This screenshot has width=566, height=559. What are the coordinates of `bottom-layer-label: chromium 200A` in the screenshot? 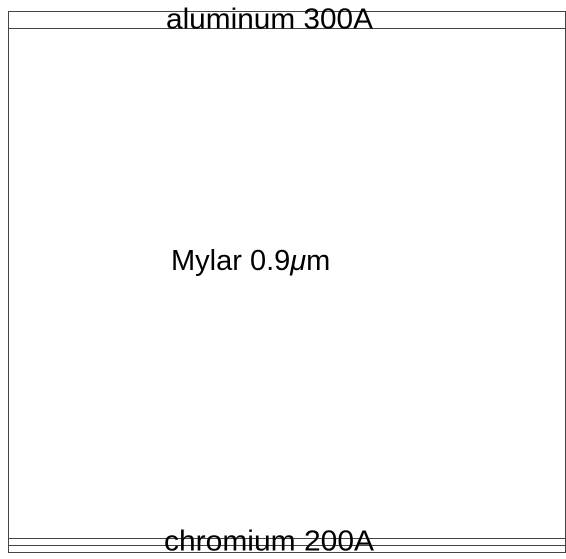 It's located at (269, 542).